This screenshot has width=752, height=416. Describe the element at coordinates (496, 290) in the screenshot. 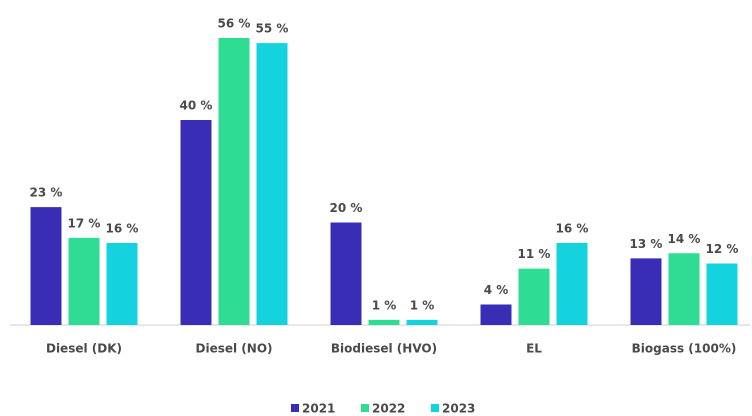

I see `data-label: 4 %` at that location.